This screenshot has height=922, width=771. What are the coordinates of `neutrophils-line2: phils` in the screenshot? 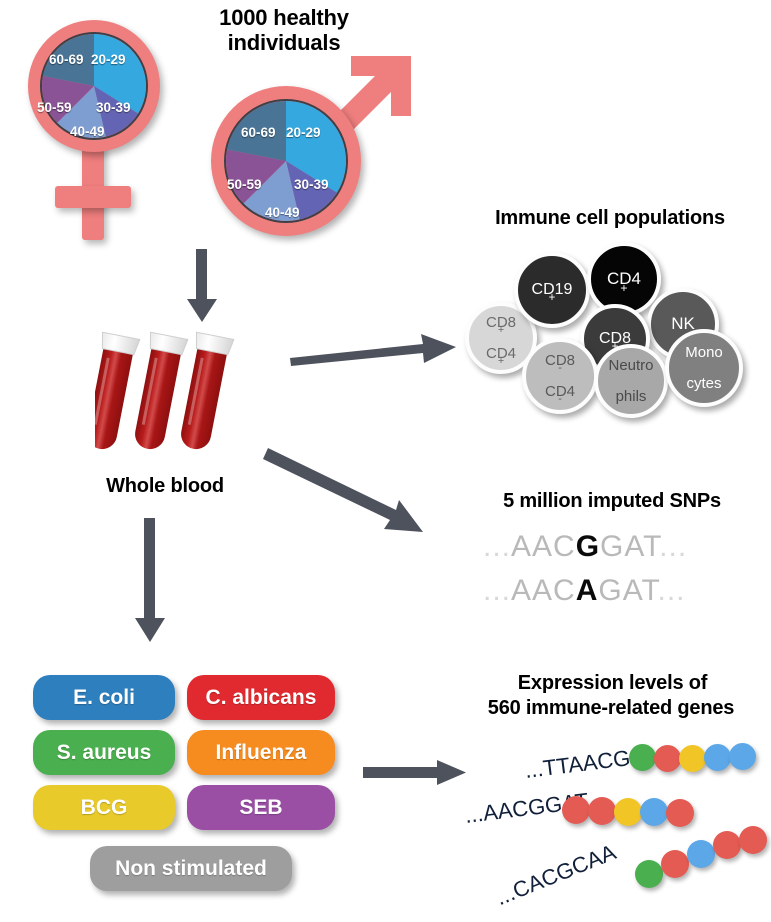 It's located at (631, 396).